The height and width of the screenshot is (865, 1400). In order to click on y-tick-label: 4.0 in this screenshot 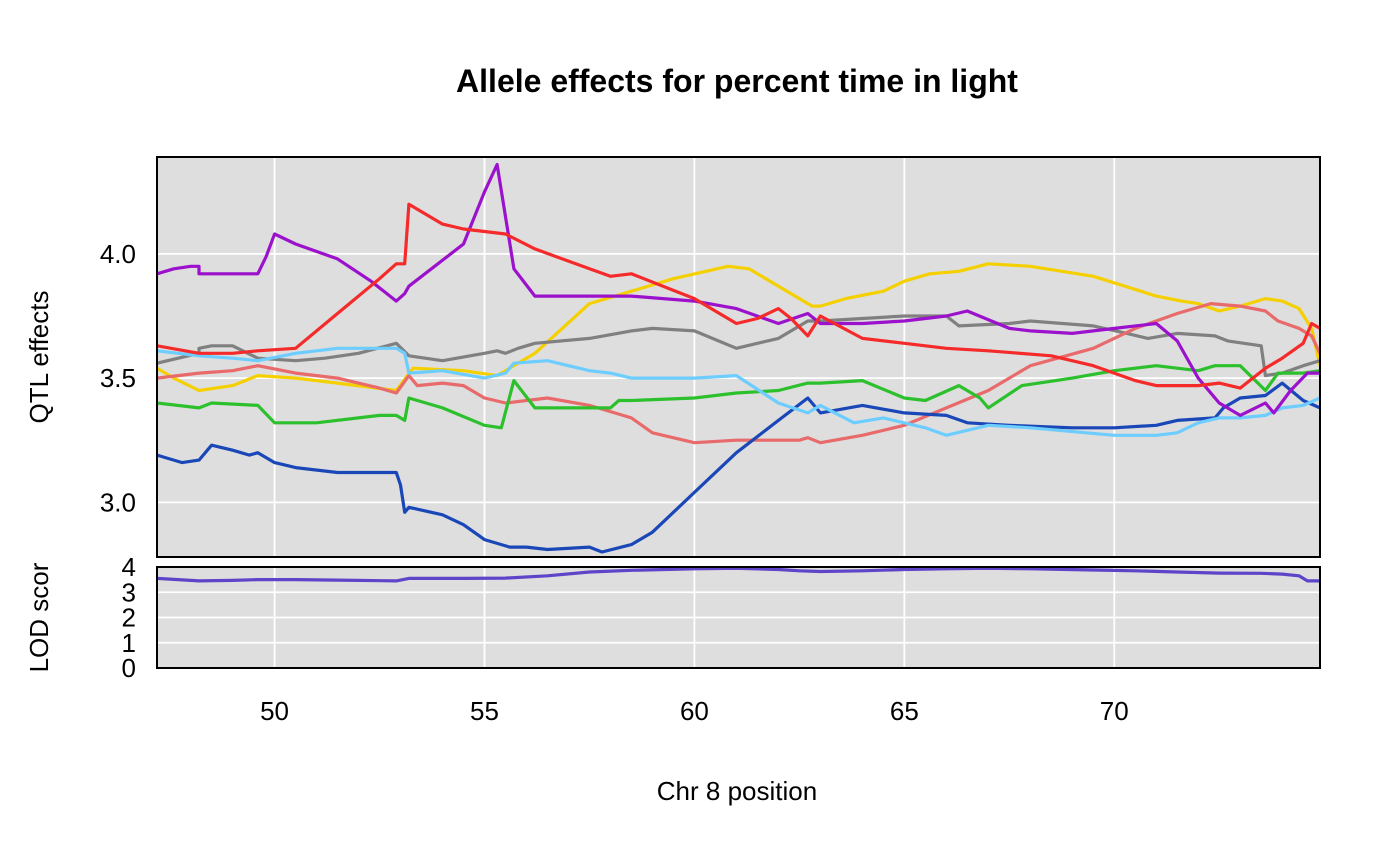, I will do `click(118, 254)`.